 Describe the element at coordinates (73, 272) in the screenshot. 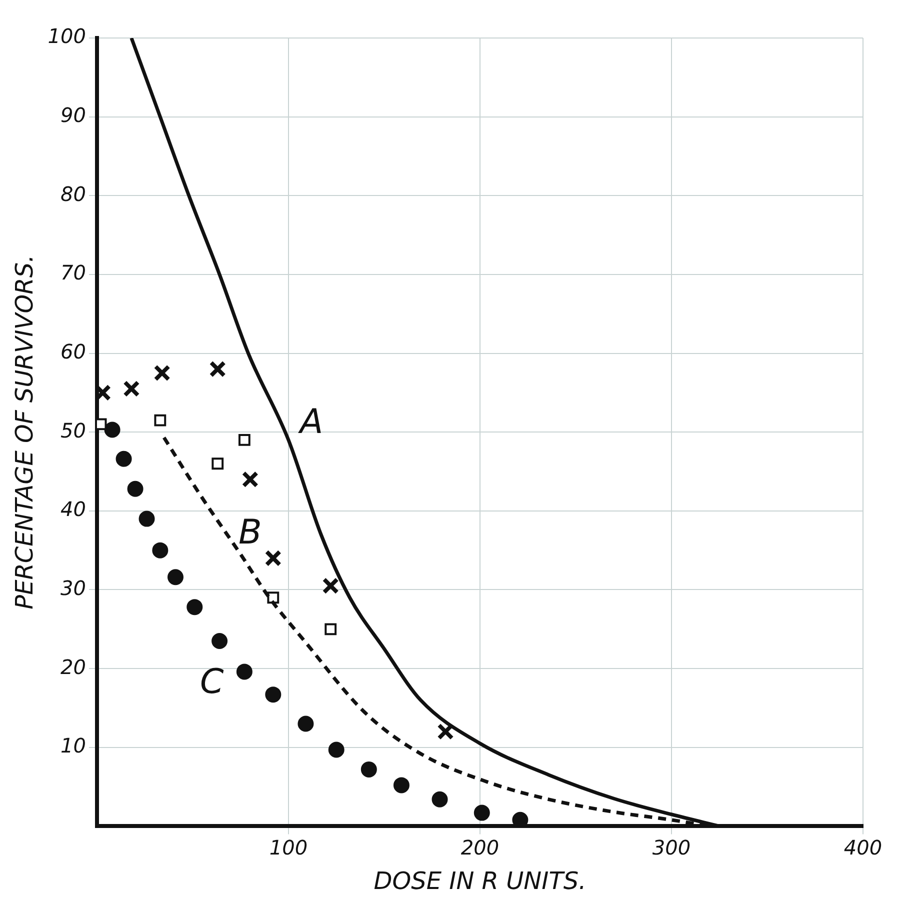

I see `y-tick-label: 70` at that location.